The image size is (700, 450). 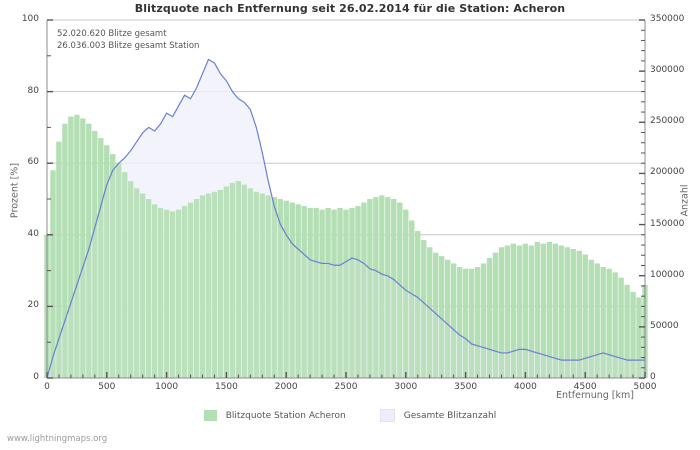 What do you see at coordinates (466, 387) in the screenshot?
I see `x-axis-tick: 3500` at bounding box center [466, 387].